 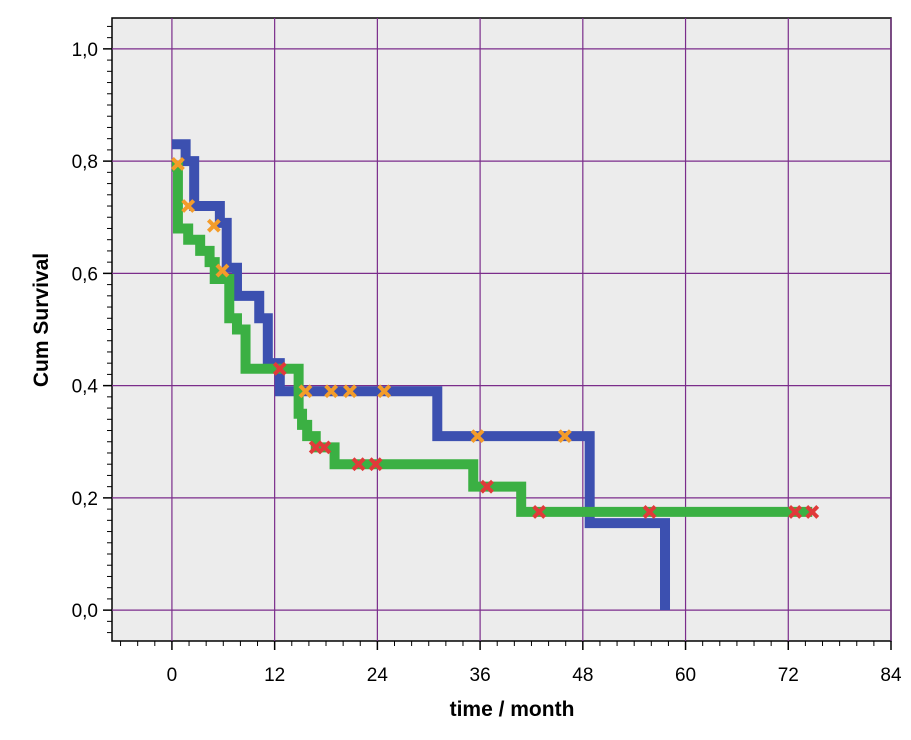 What do you see at coordinates (274, 675) in the screenshot?
I see `x-tick-label: 12` at bounding box center [274, 675].